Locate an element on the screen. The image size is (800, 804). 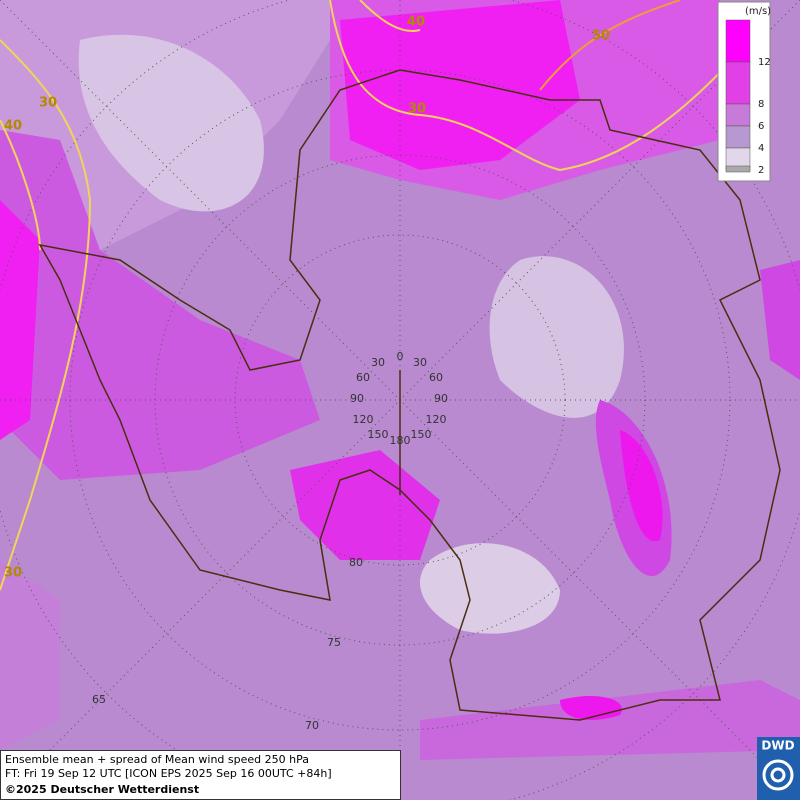
legend-label: 6 is located at coordinates (761, 126).